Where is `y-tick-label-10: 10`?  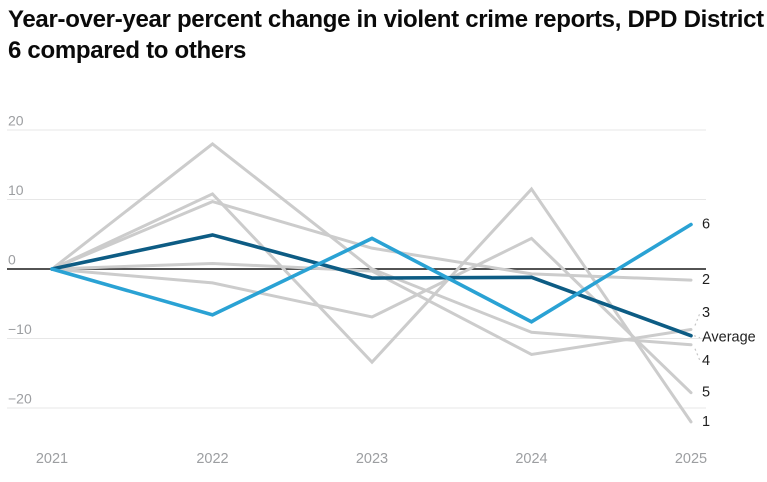
y-tick-label-10: 10 is located at coordinates (16, 190).